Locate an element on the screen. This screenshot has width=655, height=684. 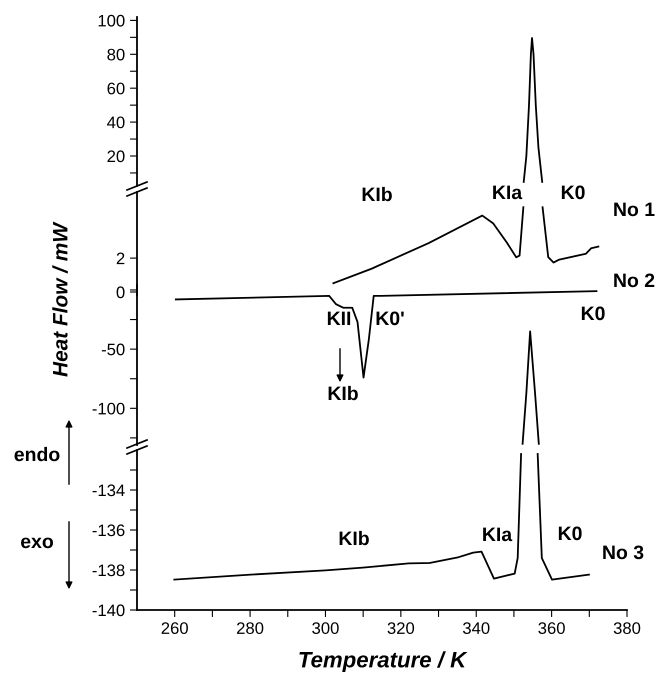
y-tick-label: -138 is located at coordinates (108, 570).